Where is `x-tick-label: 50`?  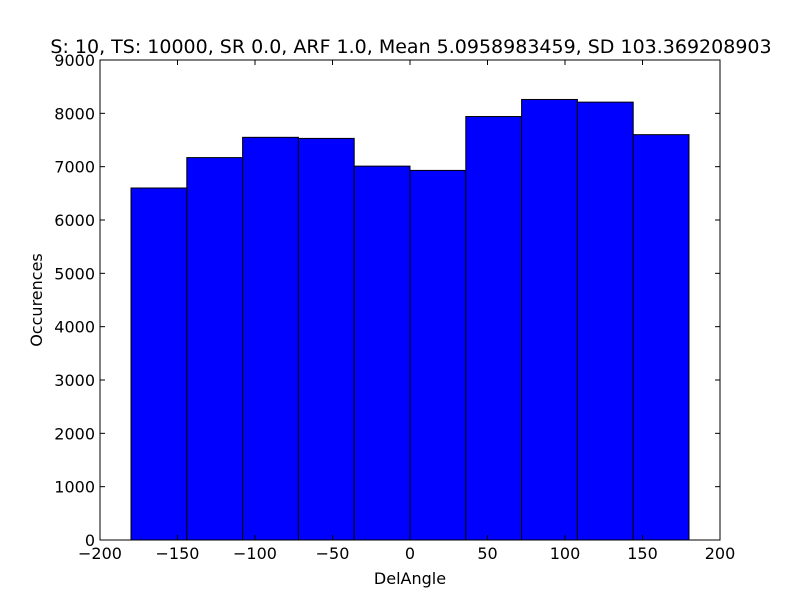
x-tick-label: 50 is located at coordinates (487, 553).